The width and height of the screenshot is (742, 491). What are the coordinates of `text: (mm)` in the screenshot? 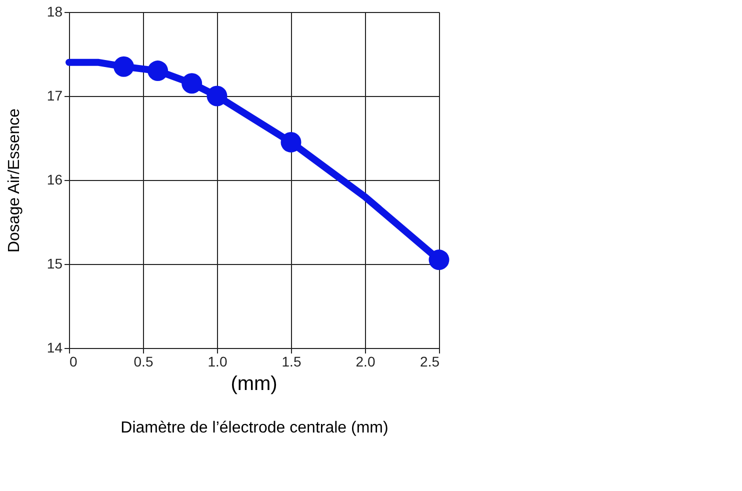 It's located at (254, 384).